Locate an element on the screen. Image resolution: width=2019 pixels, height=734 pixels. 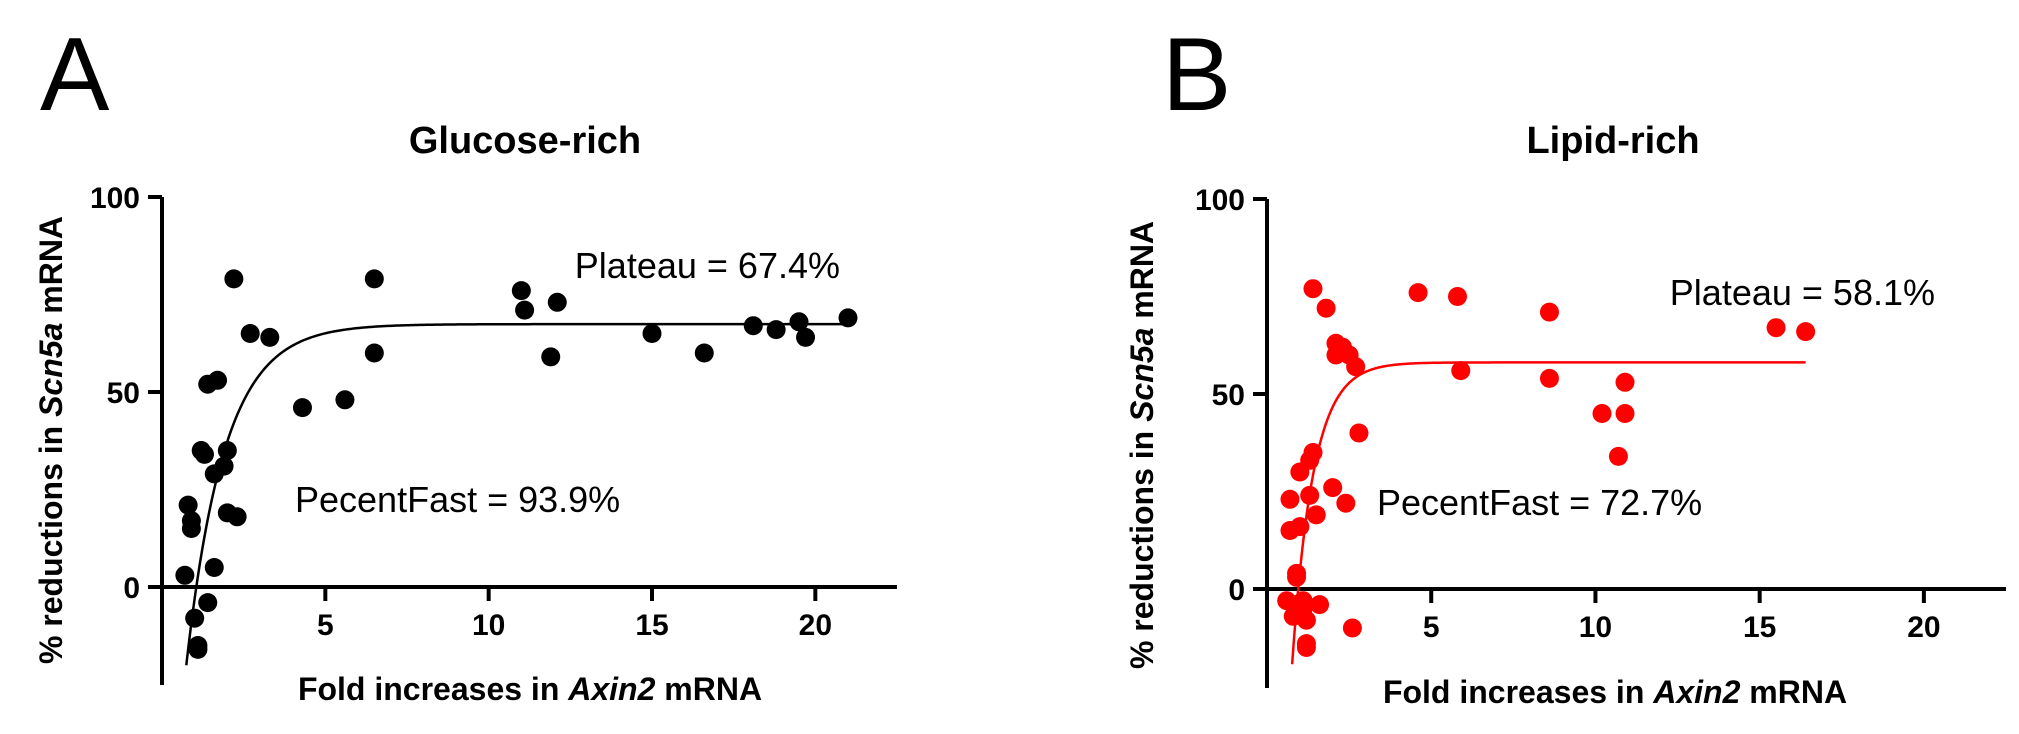
x-axis-label-a-part1: Fold increases in is located at coordinates (433, 689).